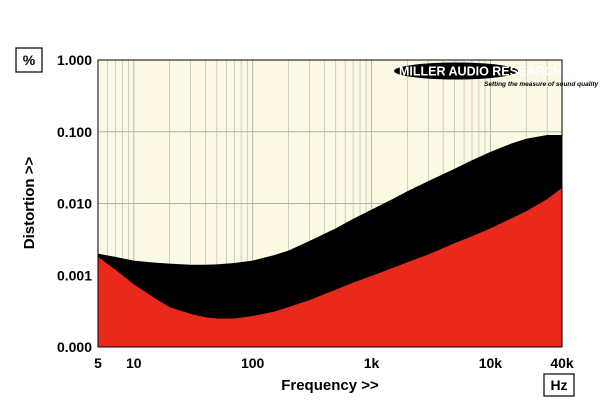 This screenshot has height=414, width=600. Describe the element at coordinates (74, 347) in the screenshot. I see `y-tick-label: 0.000` at that location.